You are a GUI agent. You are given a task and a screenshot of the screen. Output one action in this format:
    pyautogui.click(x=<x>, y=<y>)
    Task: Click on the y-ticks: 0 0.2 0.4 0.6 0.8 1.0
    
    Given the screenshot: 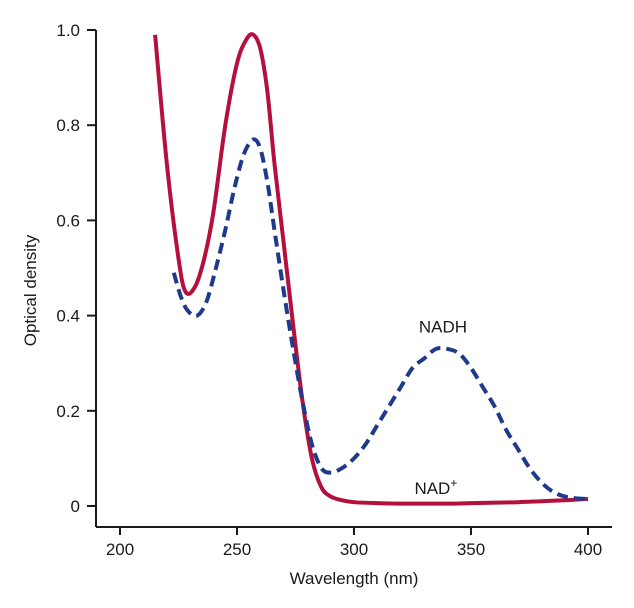 What is the action you would take?
    pyautogui.click(x=76, y=268)
    